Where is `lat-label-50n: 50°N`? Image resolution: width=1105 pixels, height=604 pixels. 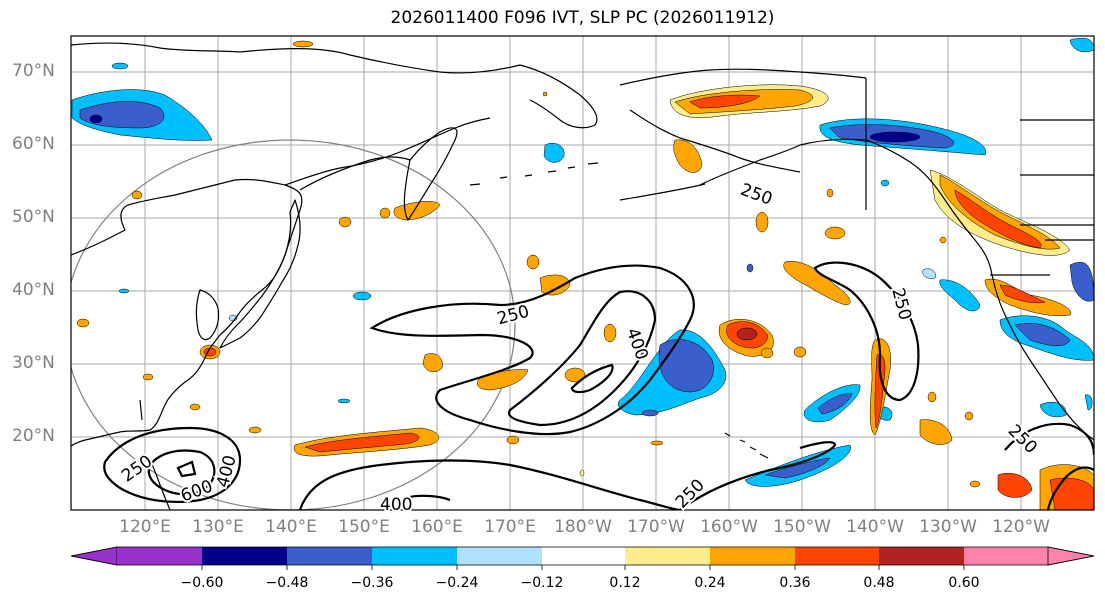 lat-label-50n: 50°N is located at coordinates (33, 217).